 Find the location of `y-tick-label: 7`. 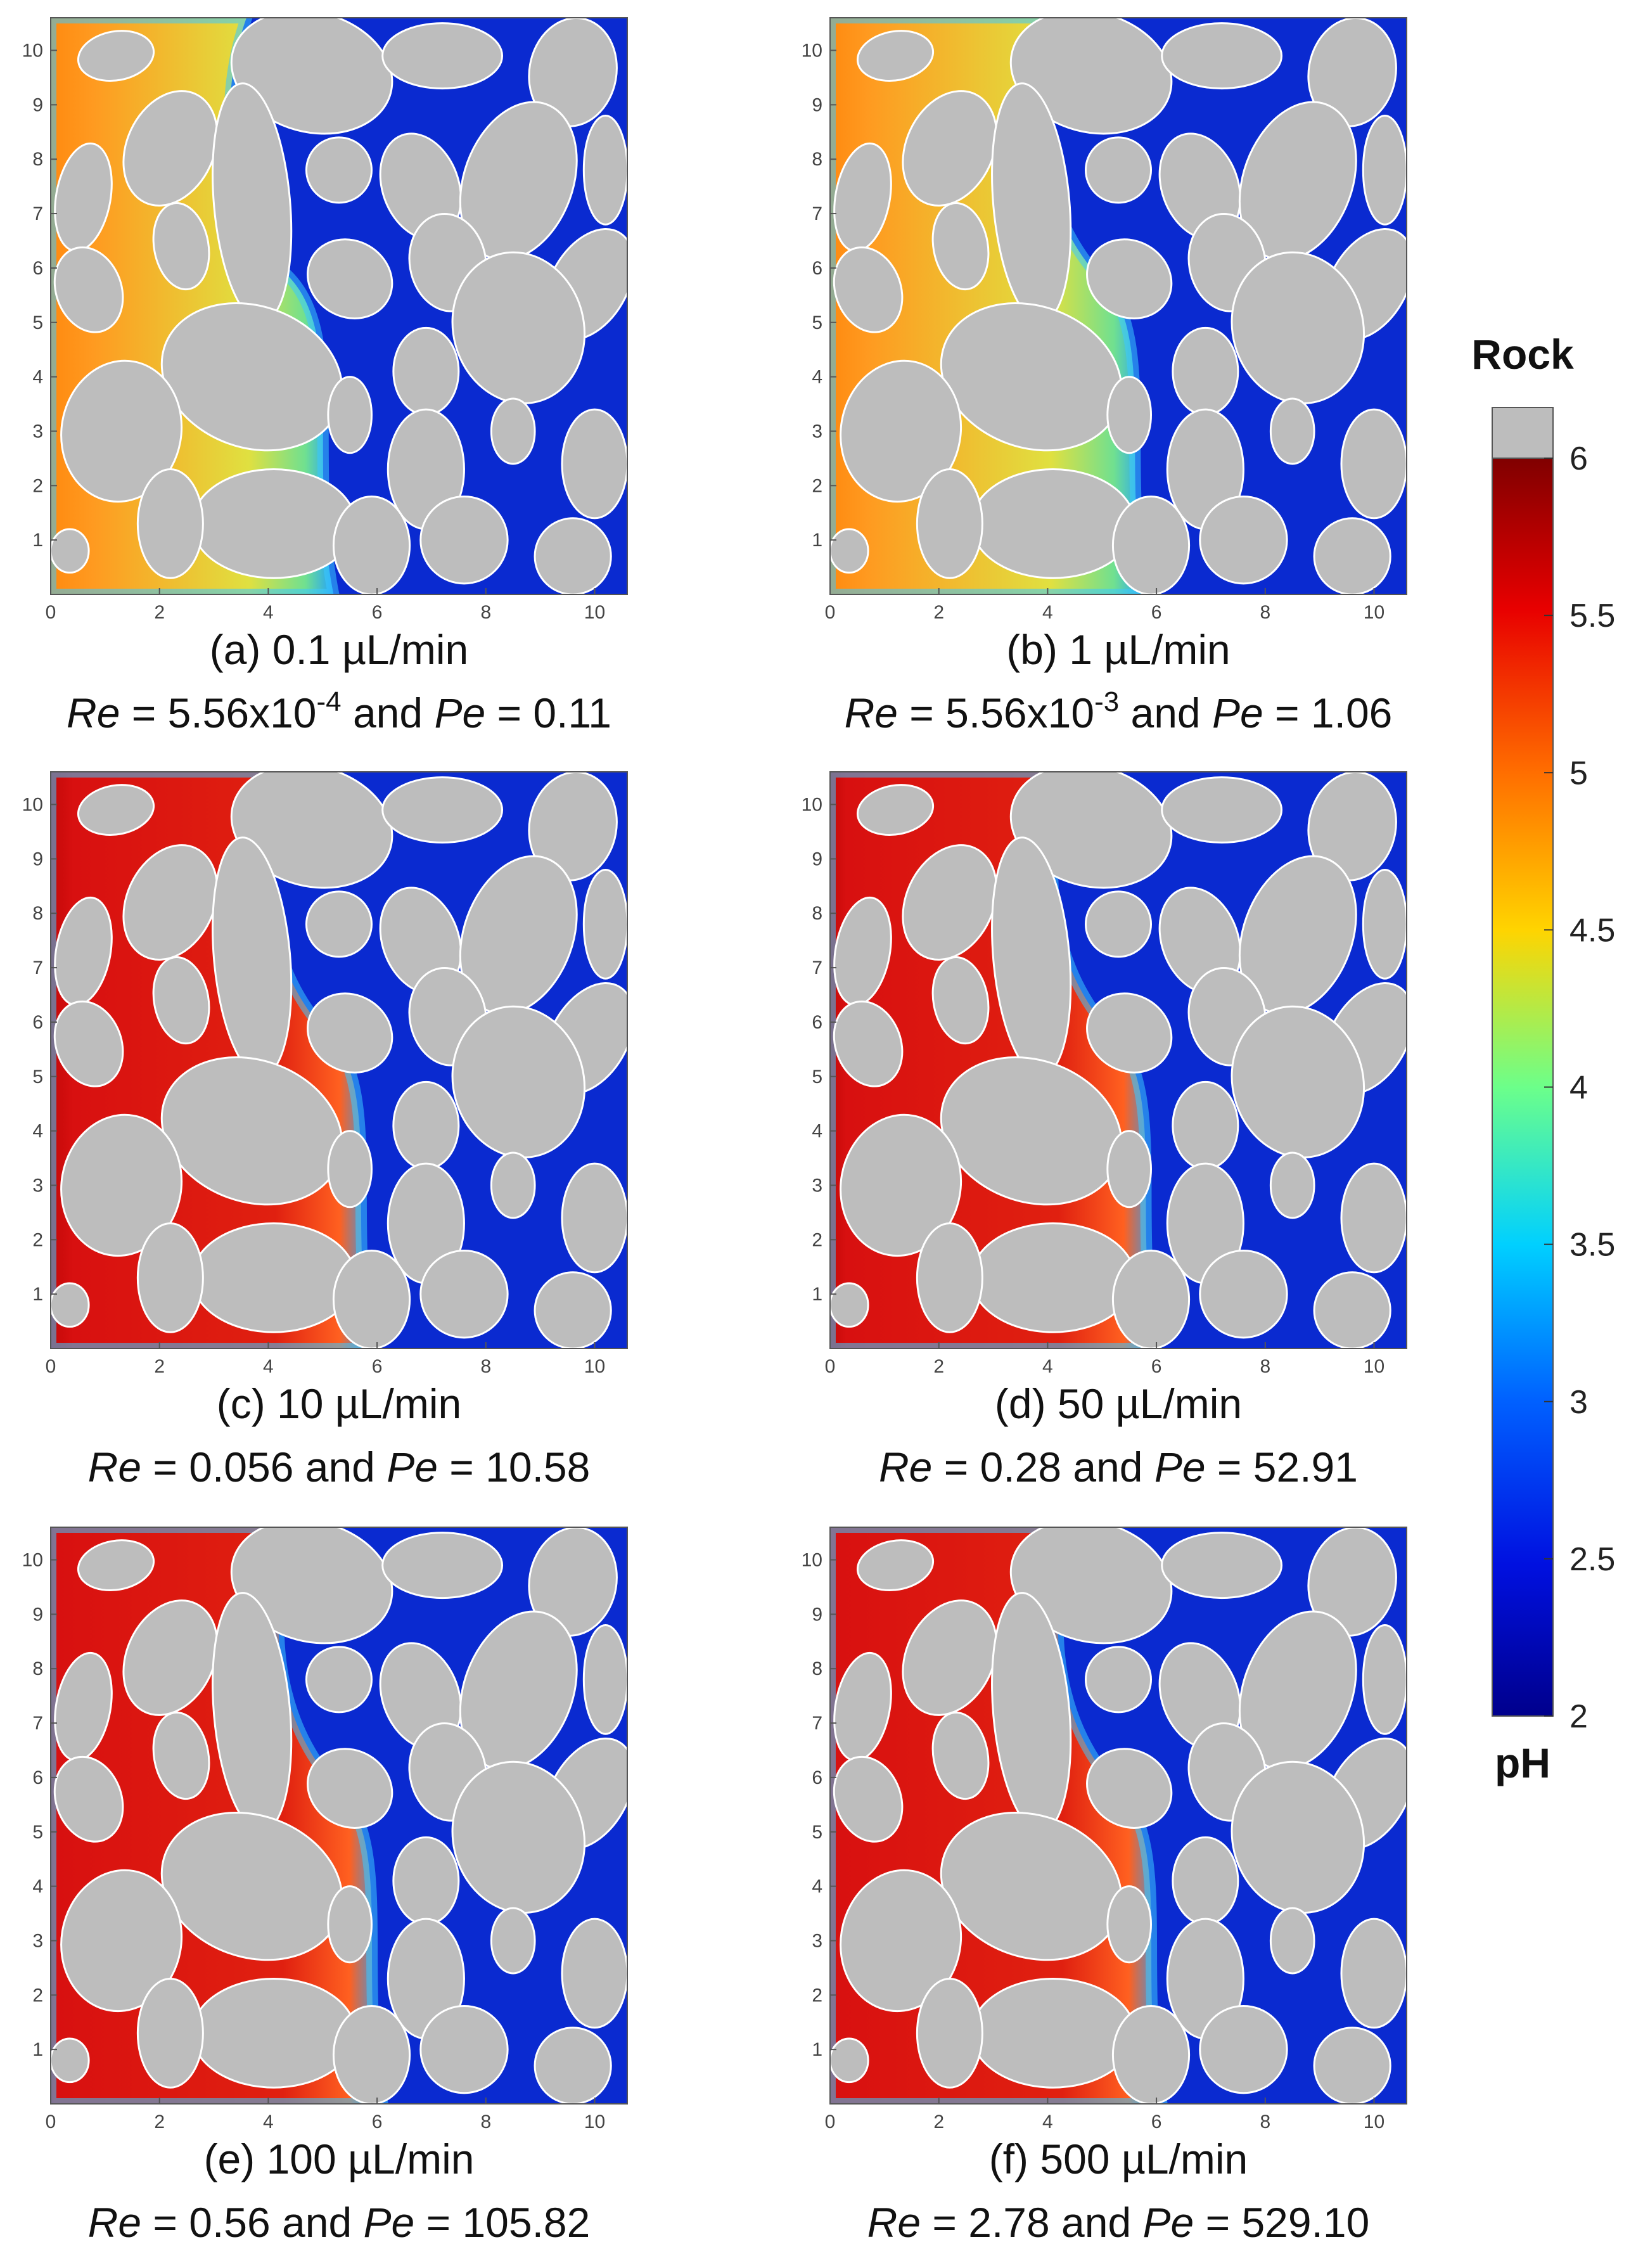

y-tick-label: 7 is located at coordinates (37, 1724).